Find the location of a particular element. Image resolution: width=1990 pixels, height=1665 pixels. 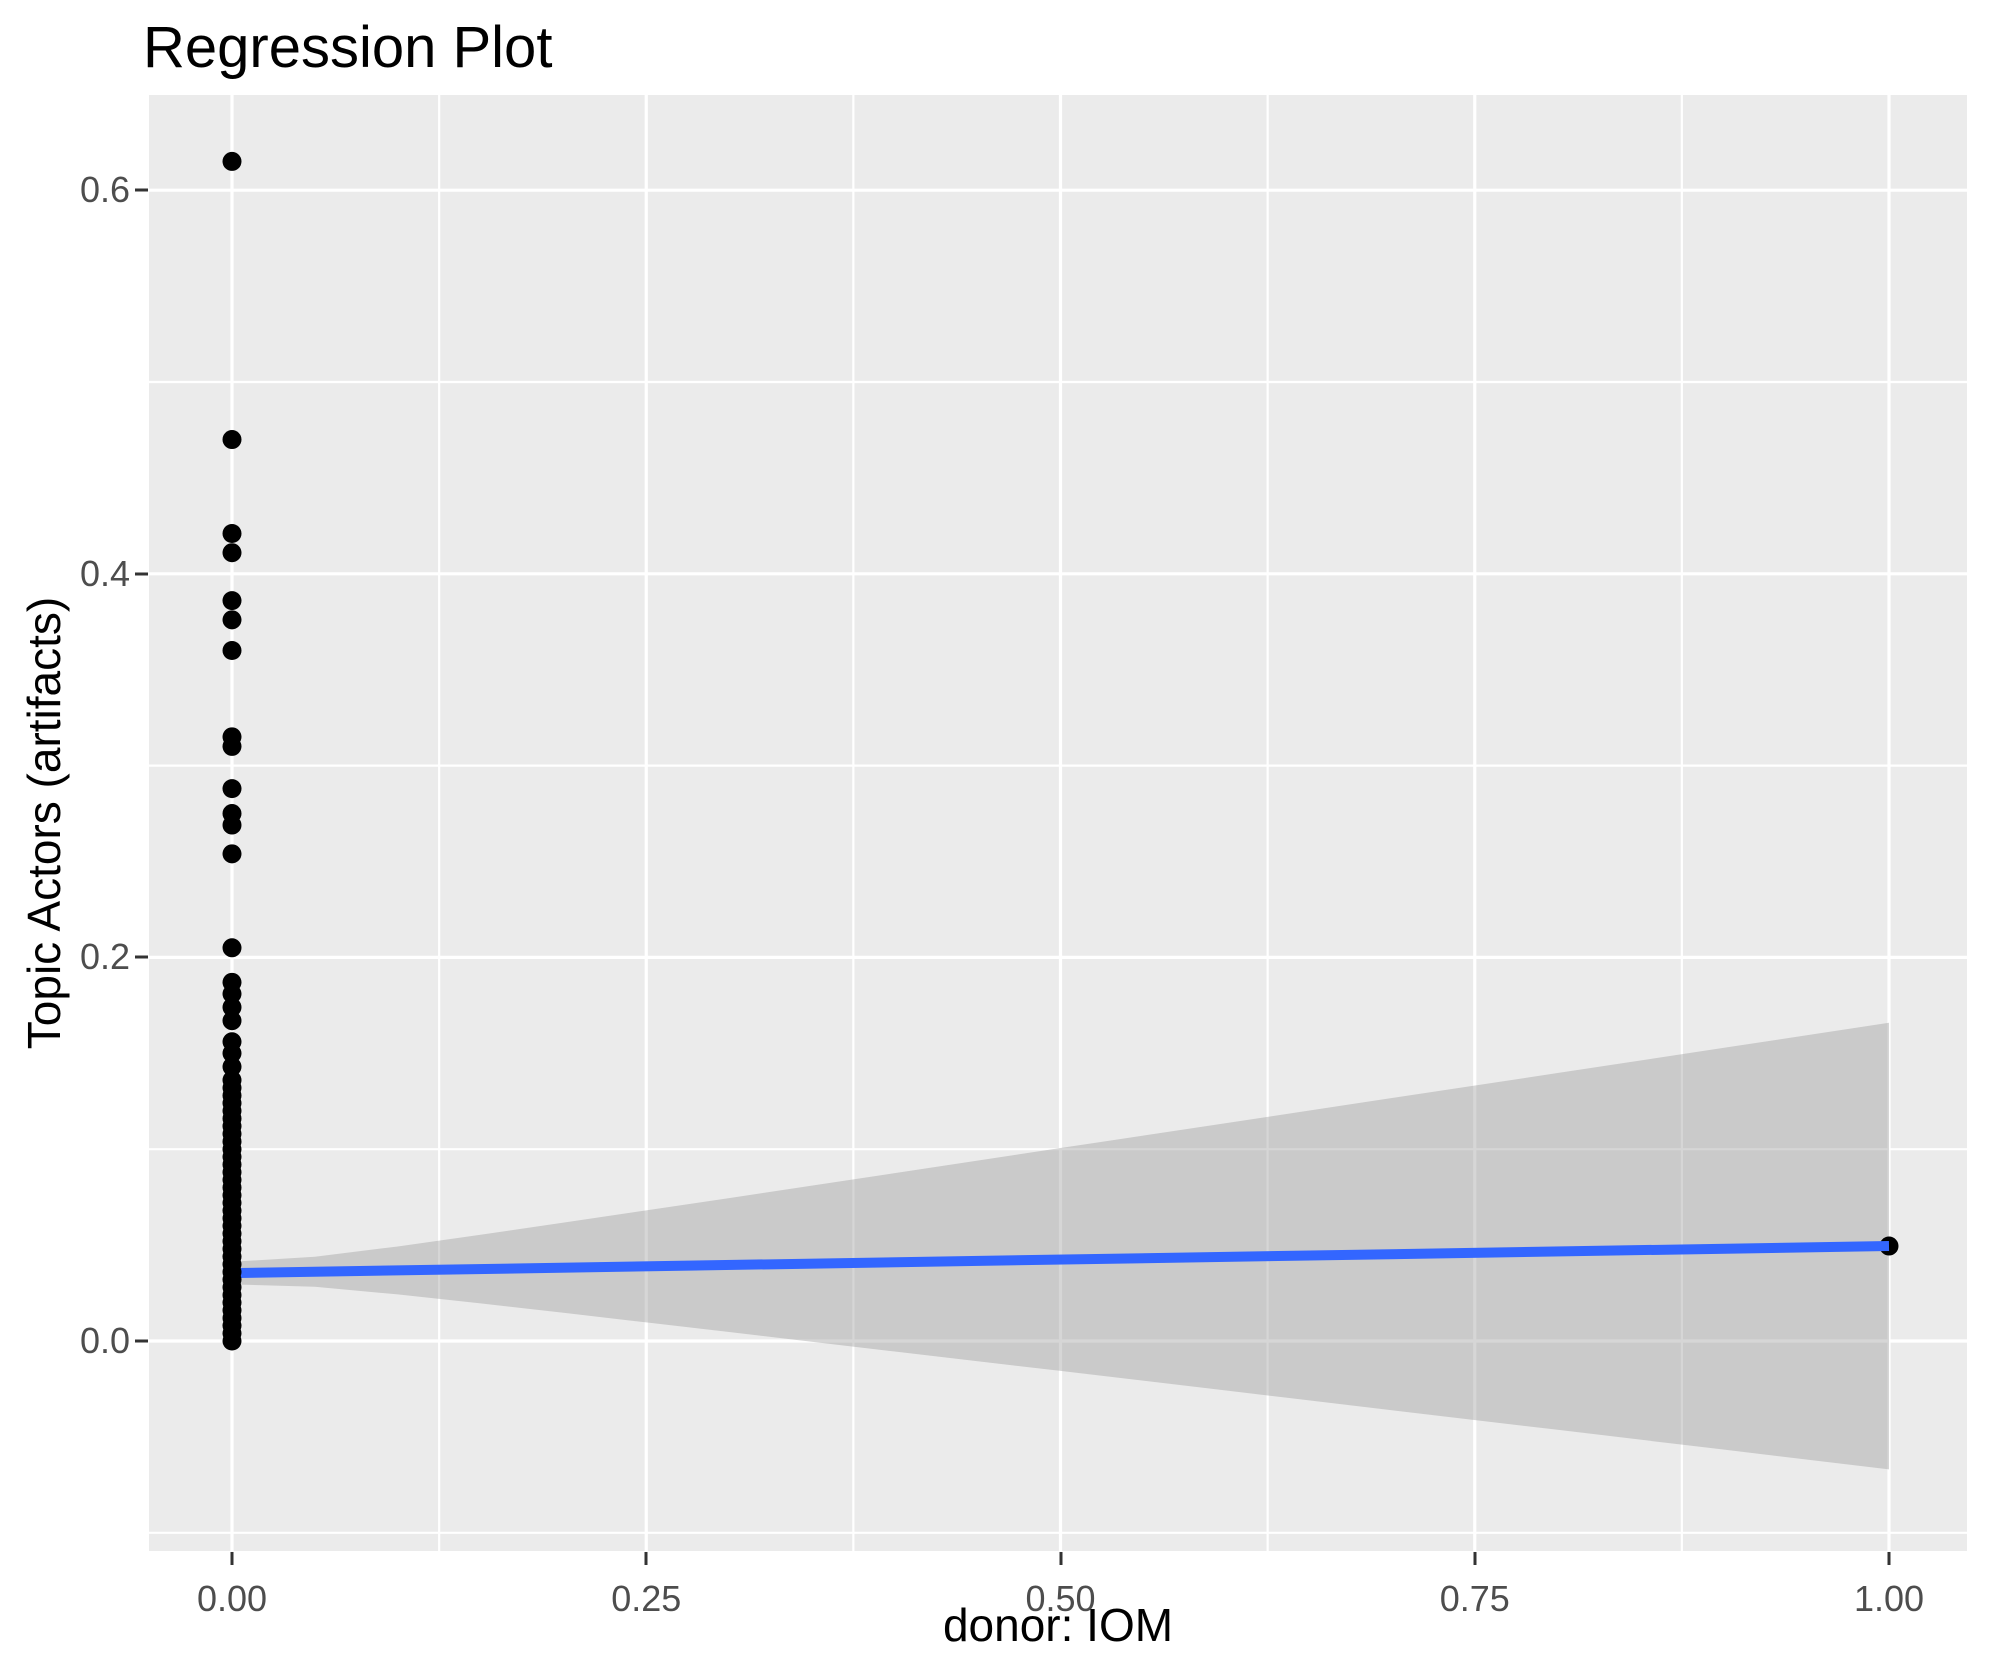

y-tick-label: 0.4 is located at coordinates (104, 573).